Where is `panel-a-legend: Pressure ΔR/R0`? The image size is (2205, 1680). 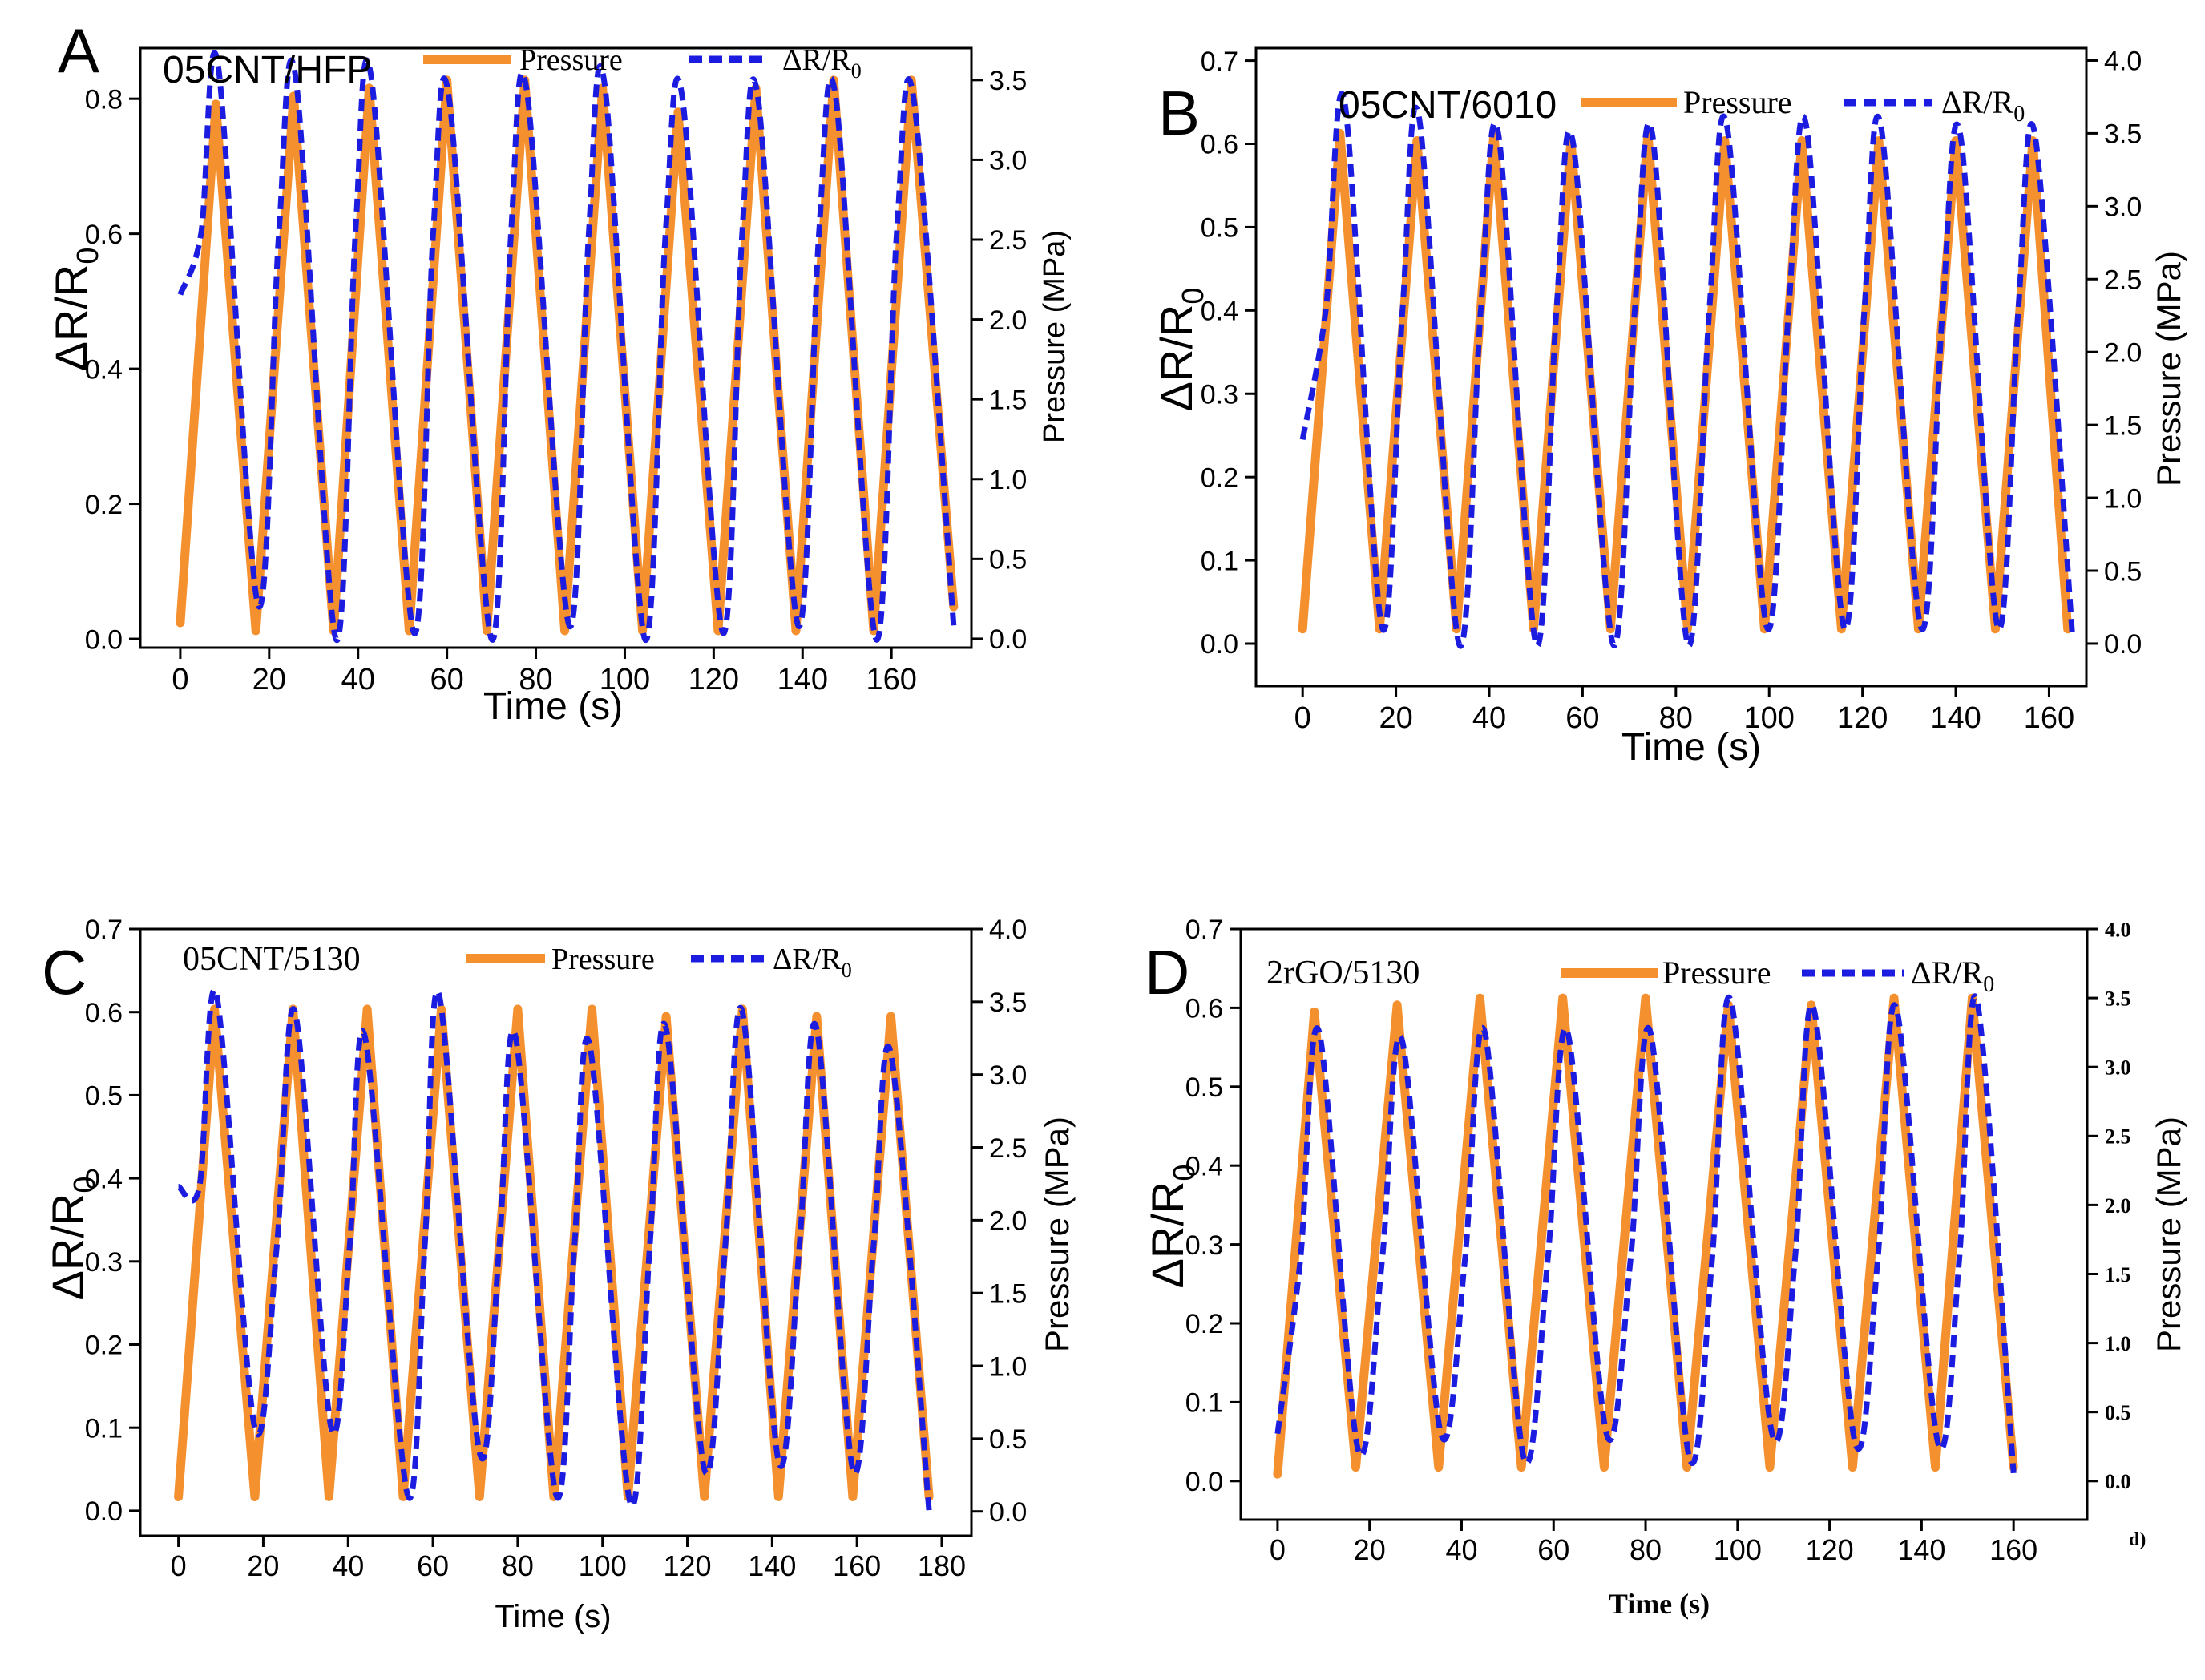 panel-a-legend: Pressure ΔR/R0 is located at coordinates (642, 63).